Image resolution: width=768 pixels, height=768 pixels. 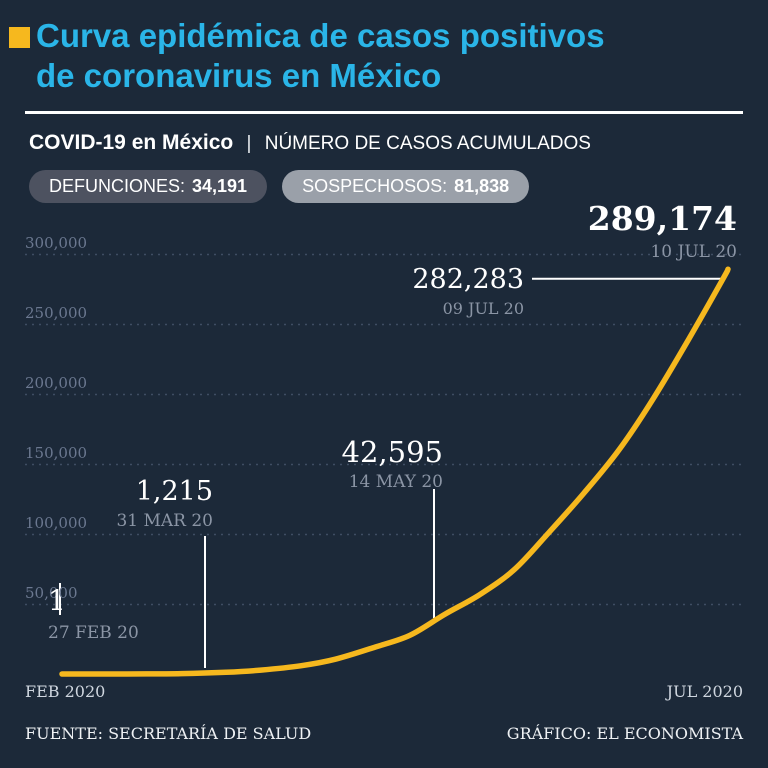 I want to click on annotation-date: 09 JUL 20, so click(x=483, y=309).